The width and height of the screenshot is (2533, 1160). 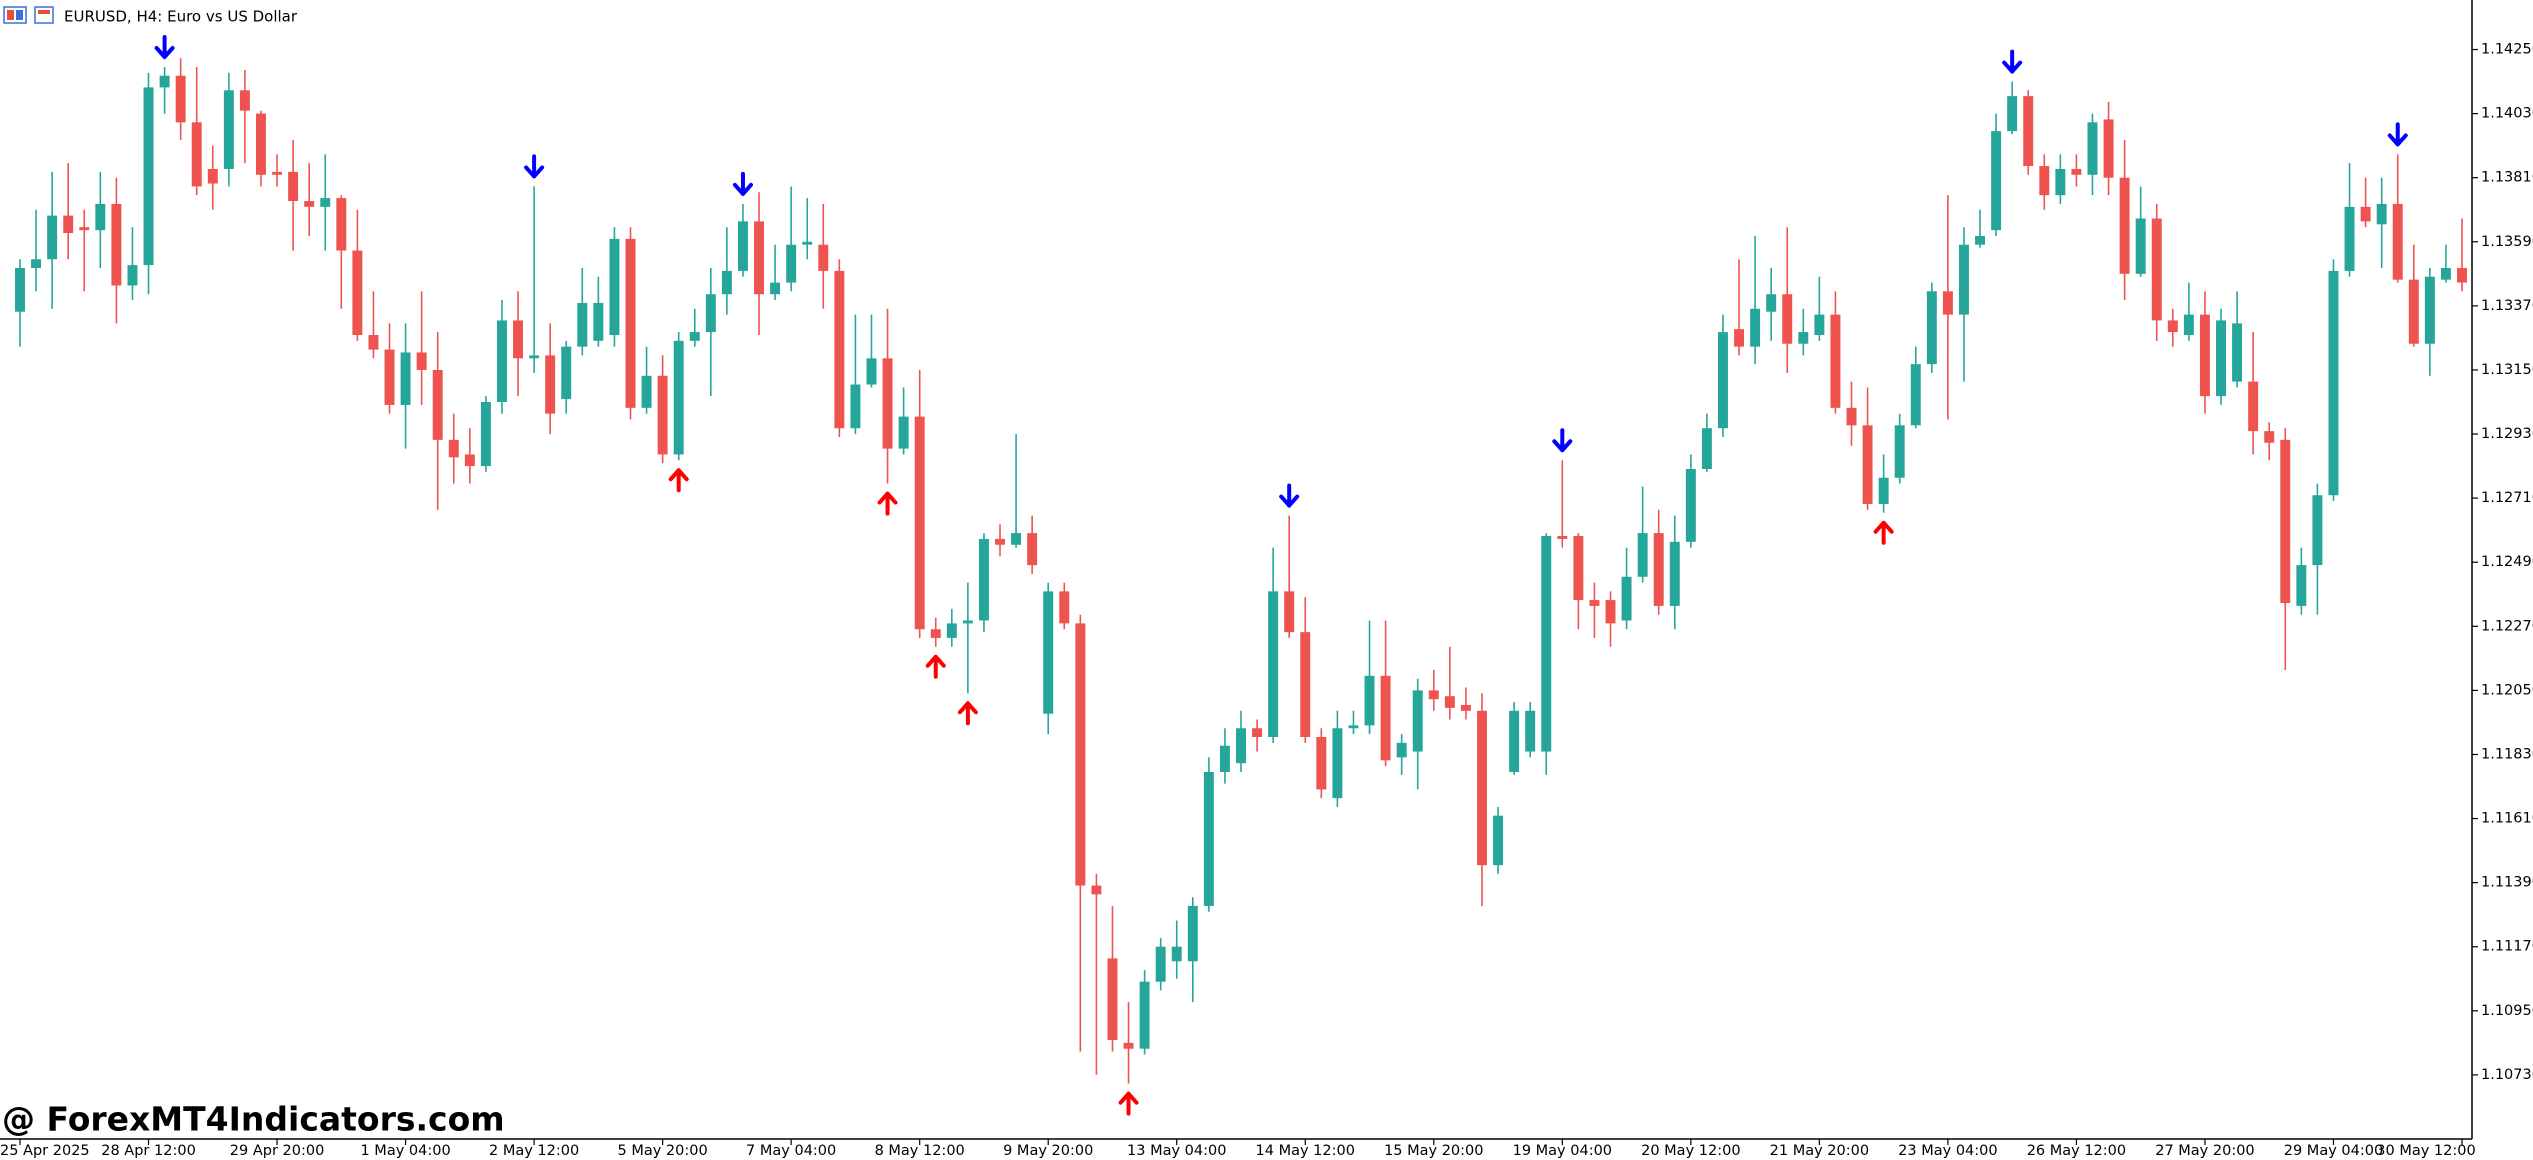 I want to click on x-tick-label: 14 May 12:00, so click(x=1305, y=1151).